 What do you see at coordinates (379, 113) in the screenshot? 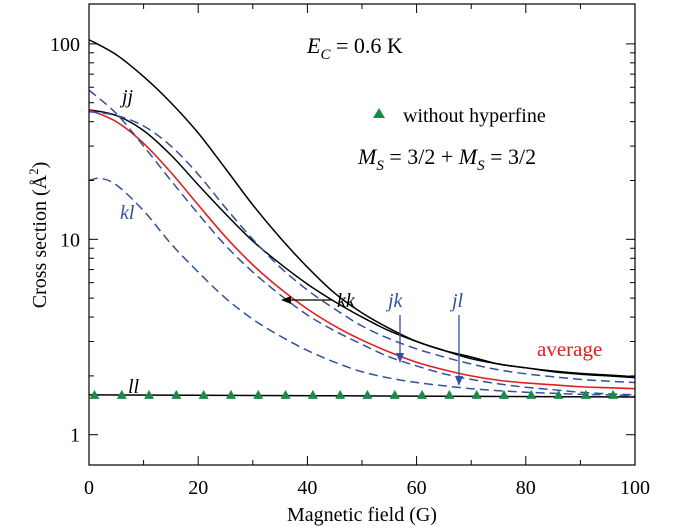
I see `legend-marker` at bounding box center [379, 113].